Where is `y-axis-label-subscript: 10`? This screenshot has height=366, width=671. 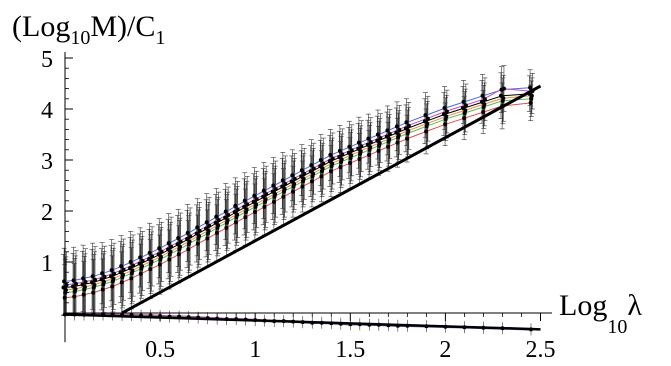 y-axis-label-subscript: 10 is located at coordinates (80, 38).